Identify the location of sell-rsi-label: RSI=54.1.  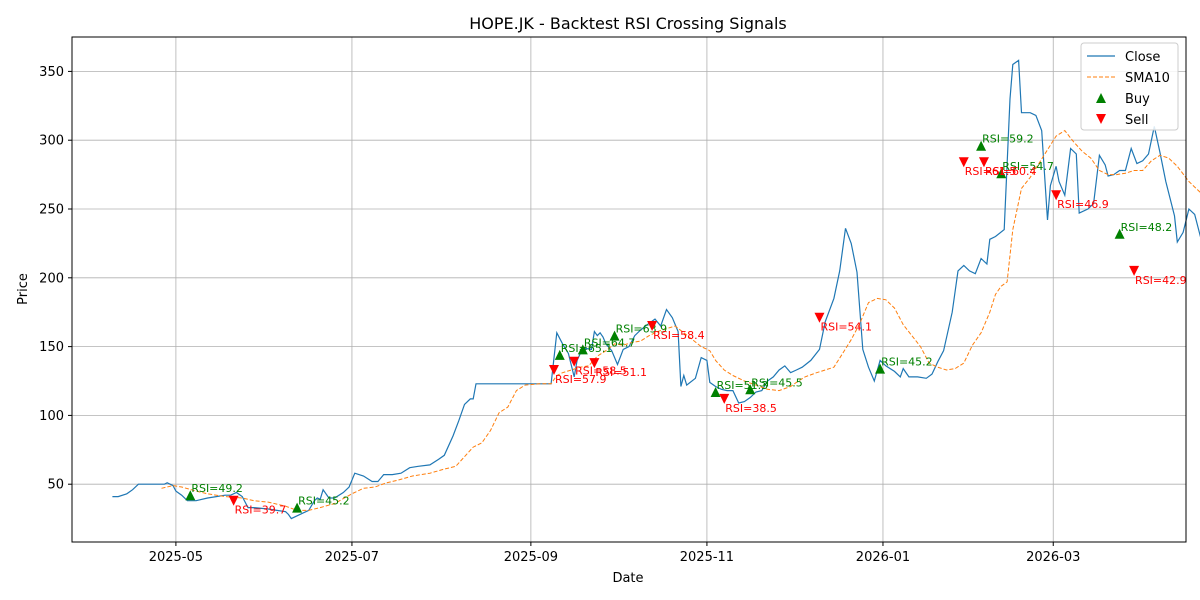
(846, 327).